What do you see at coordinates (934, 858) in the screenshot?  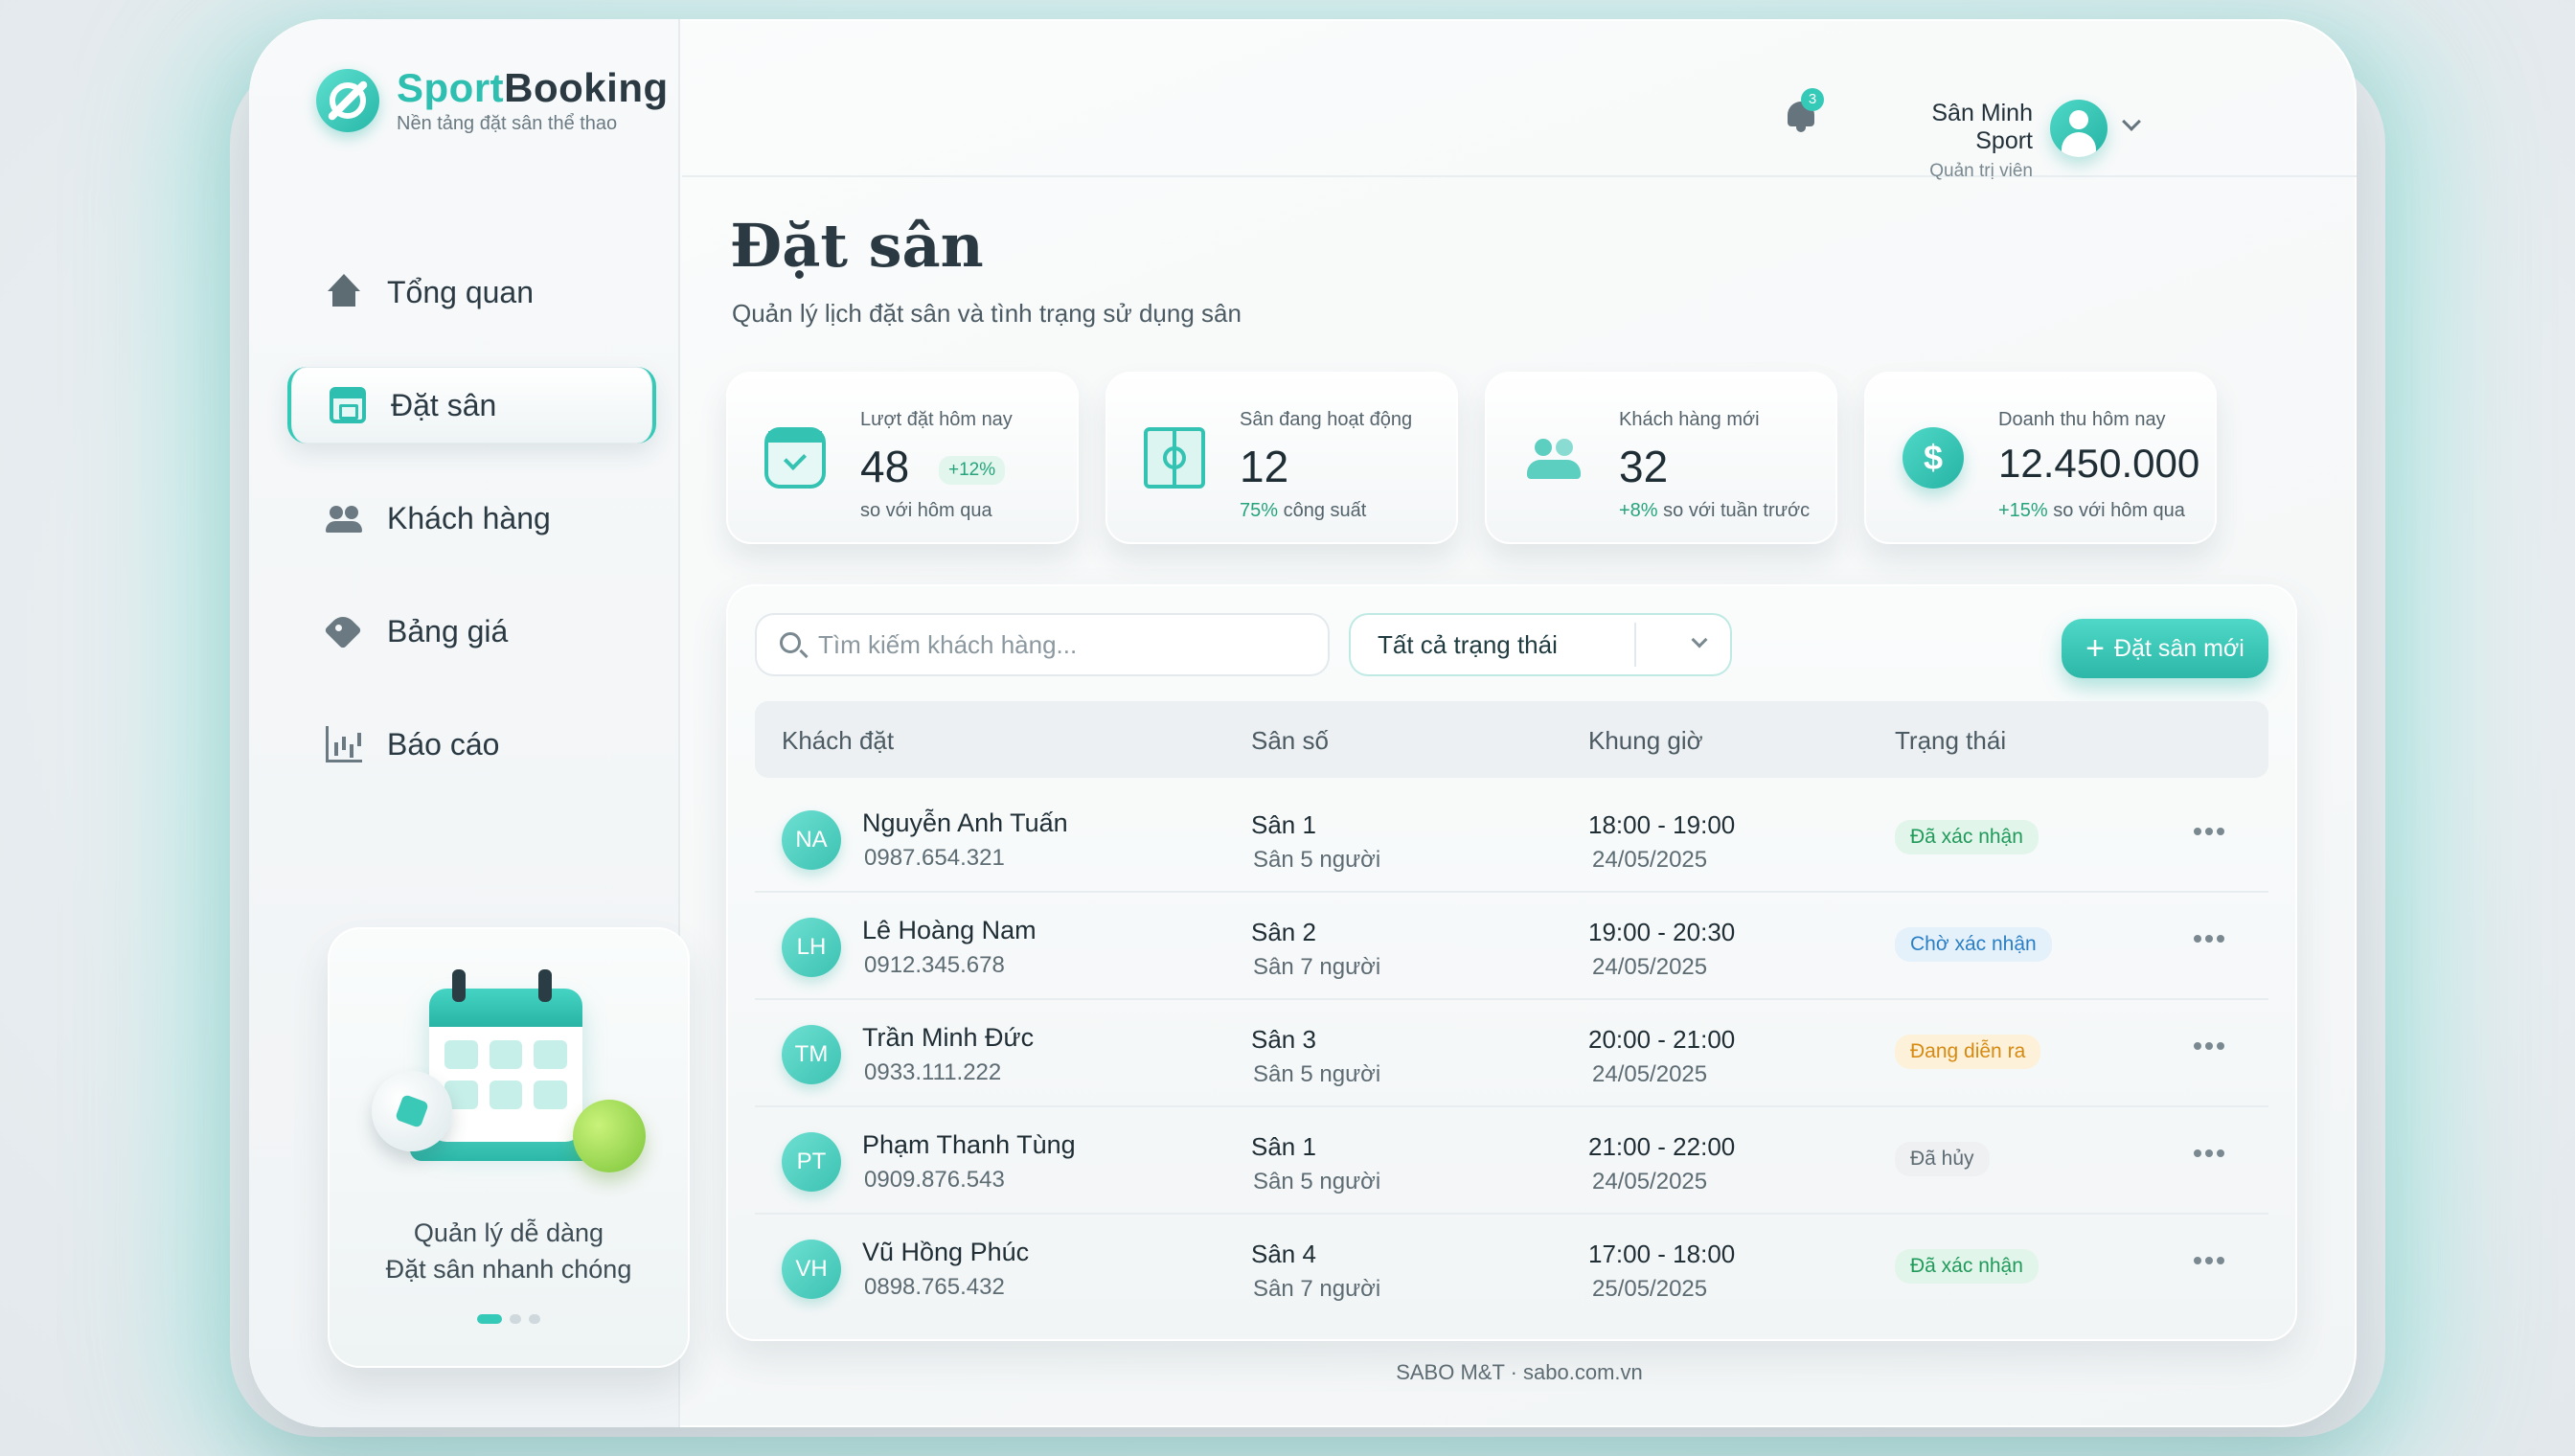 I see `customer-phone: 0987.654.321` at bounding box center [934, 858].